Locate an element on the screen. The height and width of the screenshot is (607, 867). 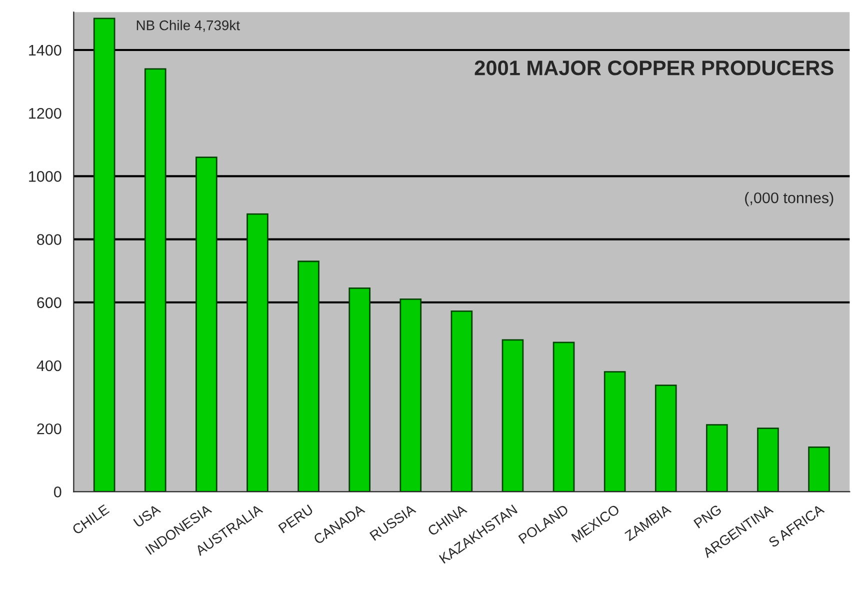
text: 2001 MAJOR COPPER PRODUCERS is located at coordinates (654, 68).